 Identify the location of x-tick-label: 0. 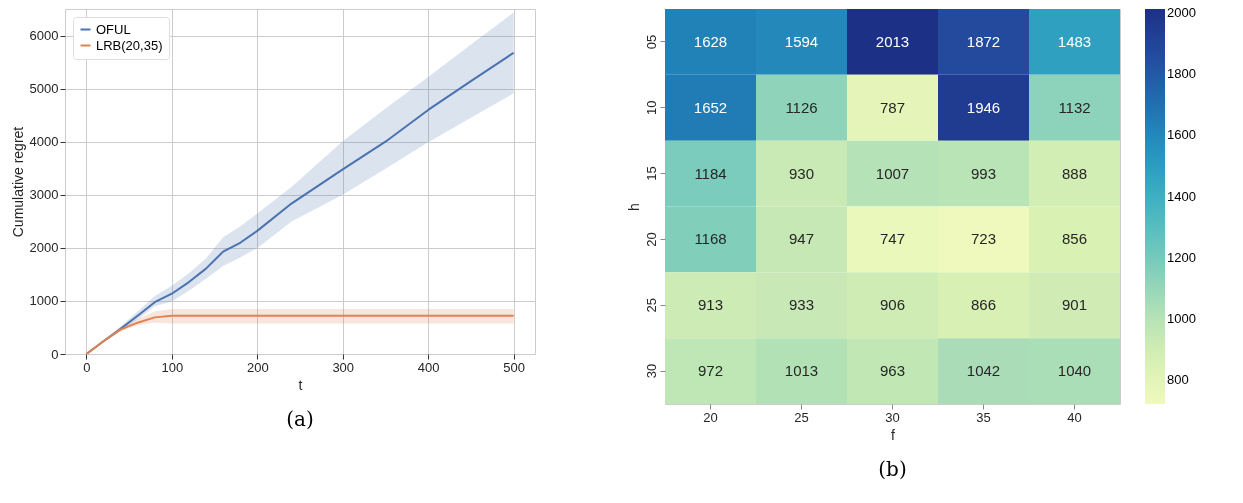
(87, 367).